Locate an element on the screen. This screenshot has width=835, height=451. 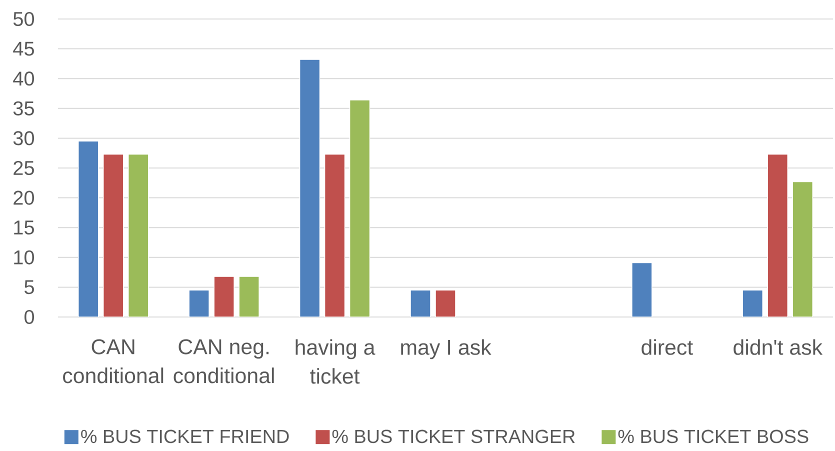
y-tick-label: 10 is located at coordinates (24, 257).